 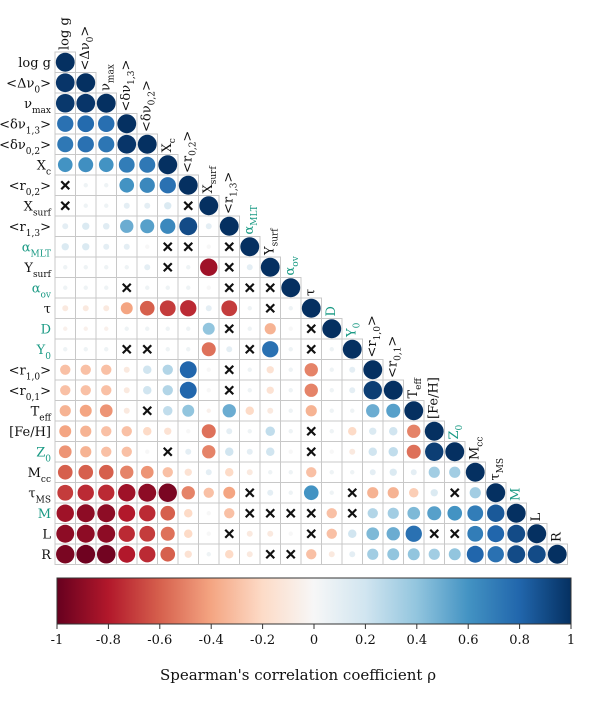 I want to click on diagonal-label: τMS, so click(x=496, y=469).